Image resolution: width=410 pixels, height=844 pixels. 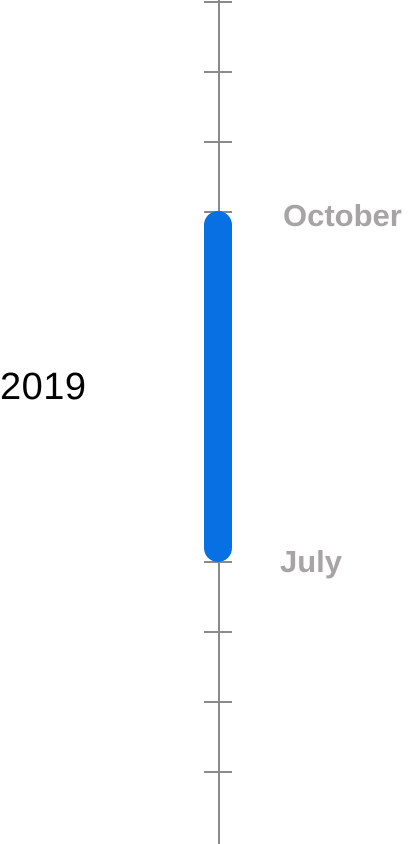 I want to click on selected-range-bar, so click(x=218, y=386).